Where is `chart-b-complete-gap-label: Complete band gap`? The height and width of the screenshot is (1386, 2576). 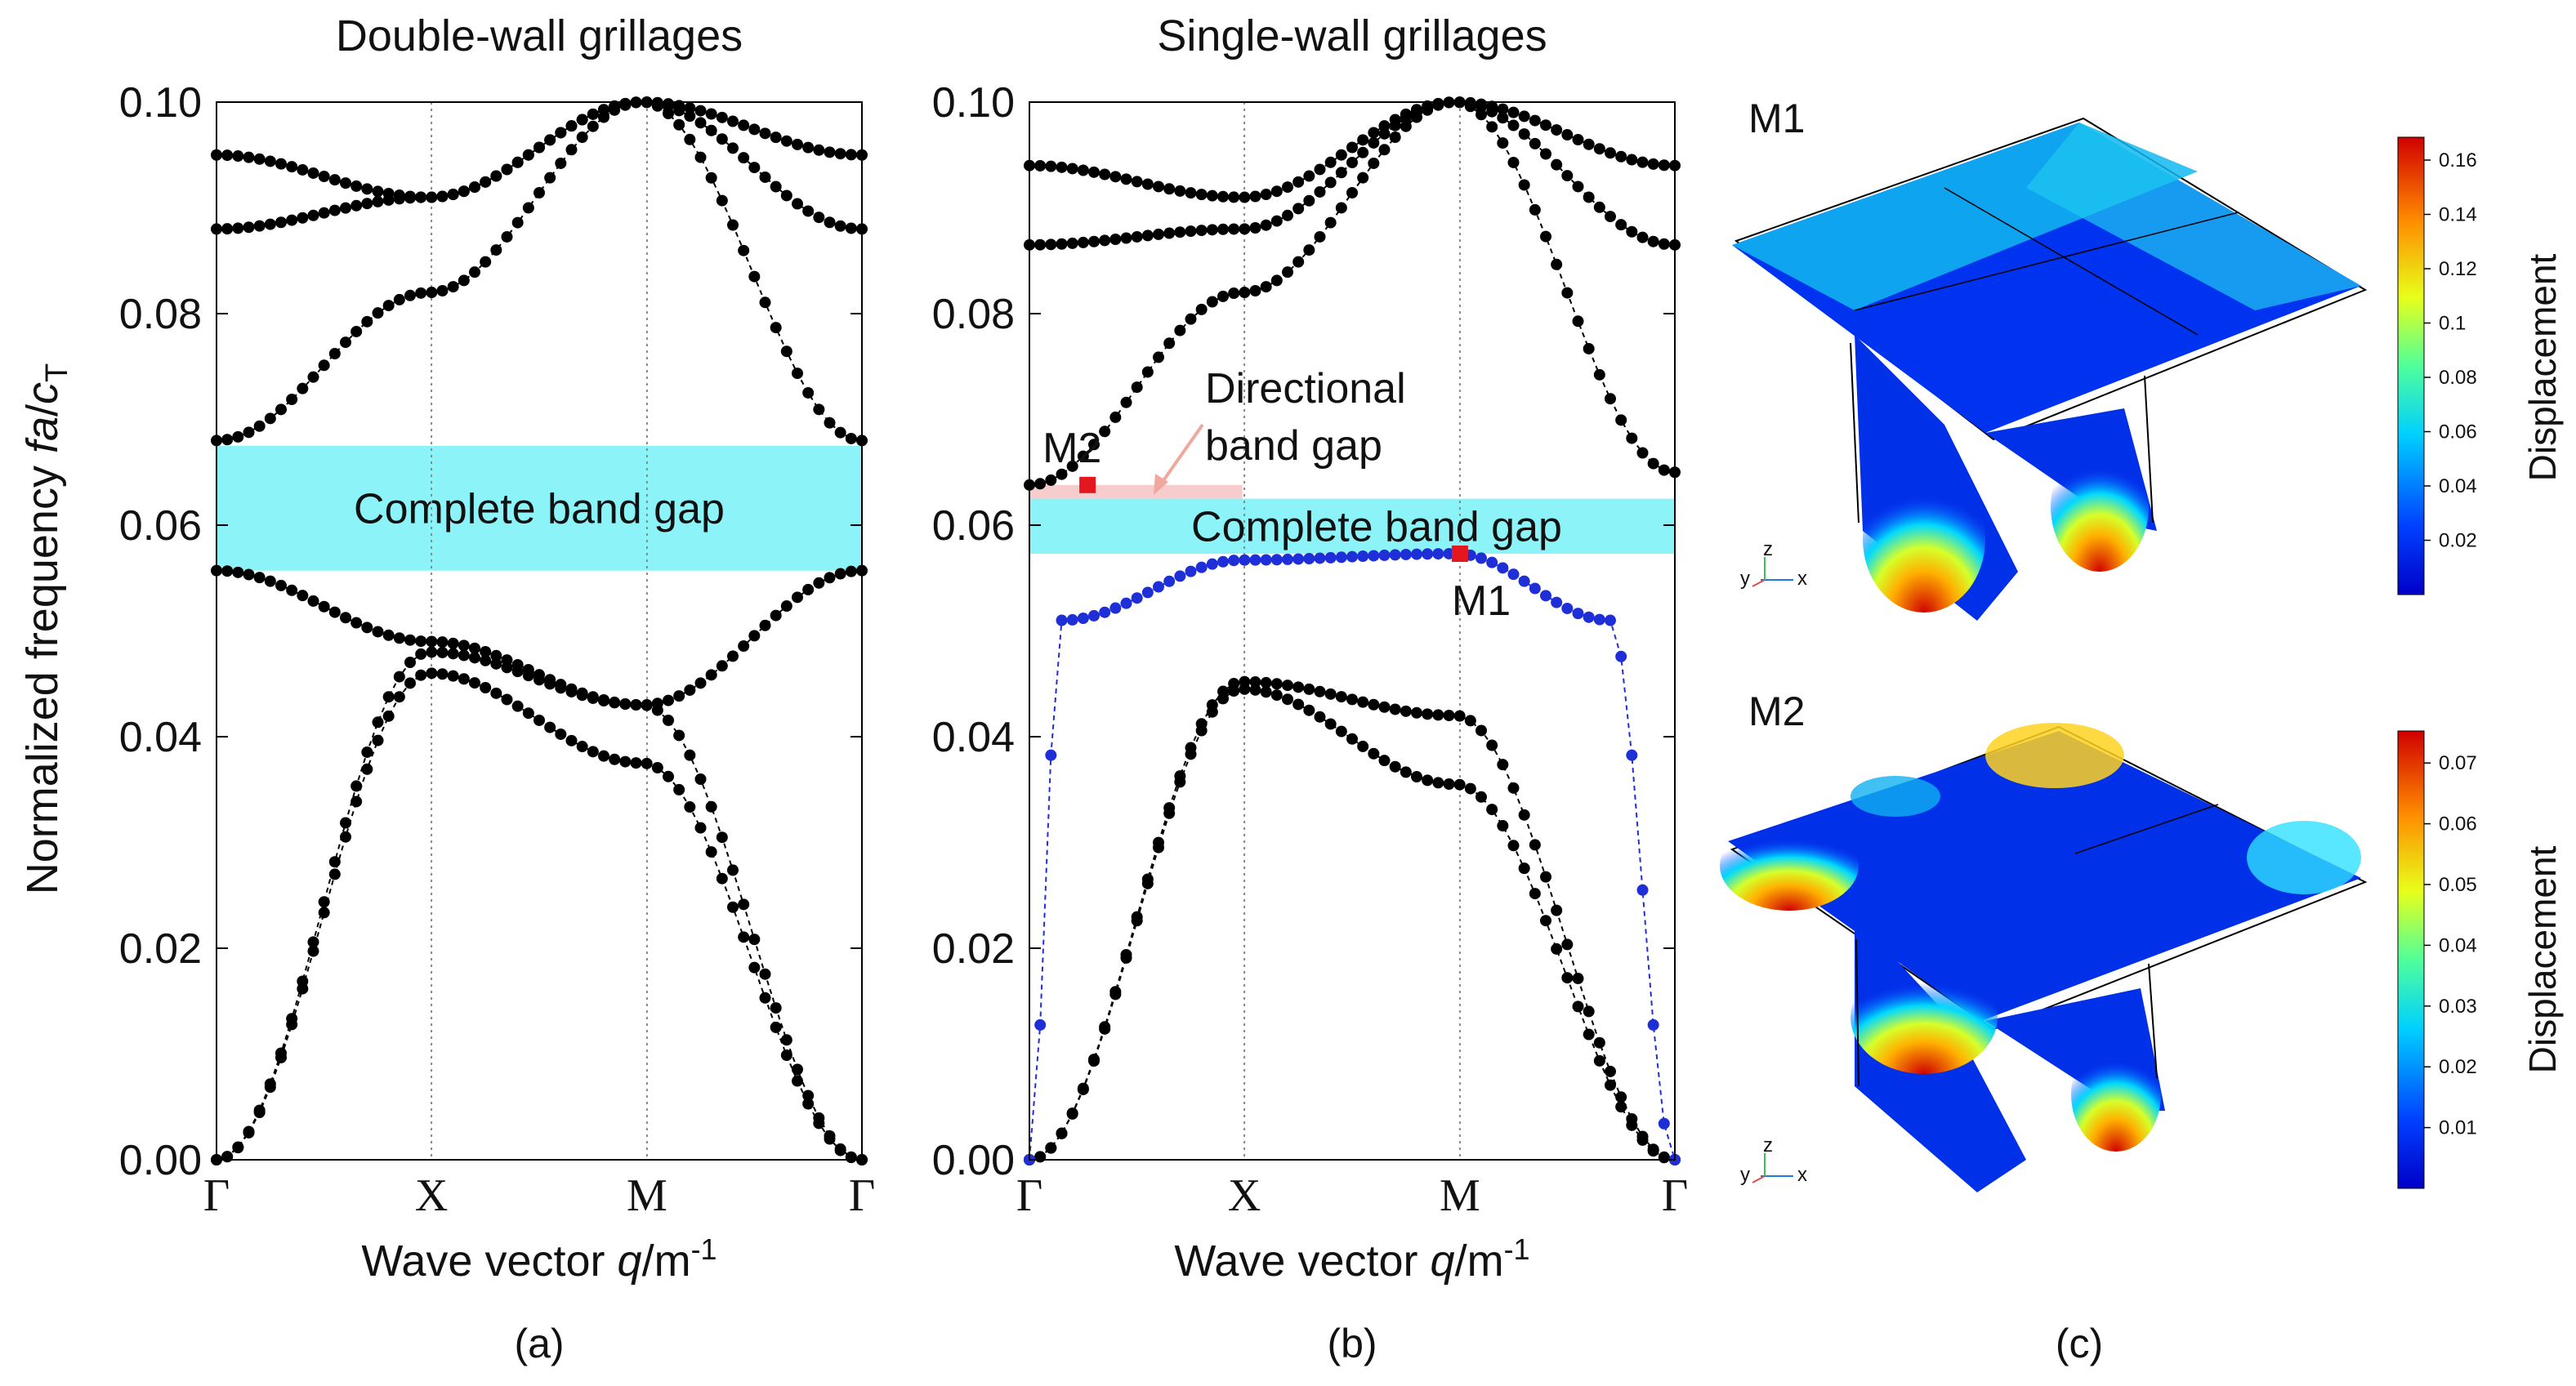
chart-b-complete-gap-label: Complete band gap is located at coordinates (1377, 527).